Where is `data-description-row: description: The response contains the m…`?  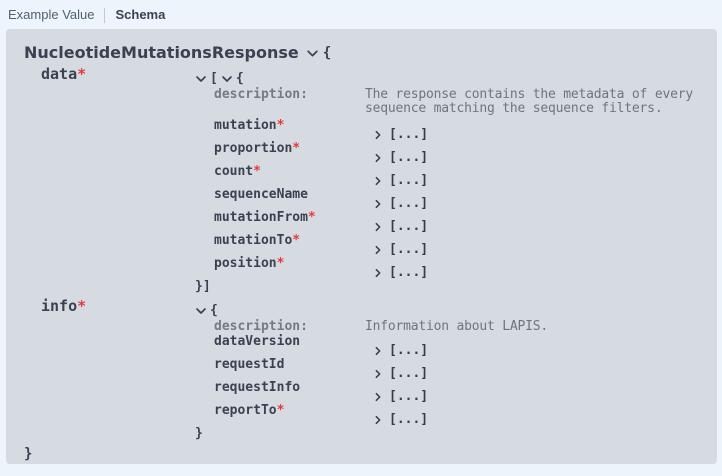 data-description-row: description: The response contains the m… is located at coordinates (449, 102).